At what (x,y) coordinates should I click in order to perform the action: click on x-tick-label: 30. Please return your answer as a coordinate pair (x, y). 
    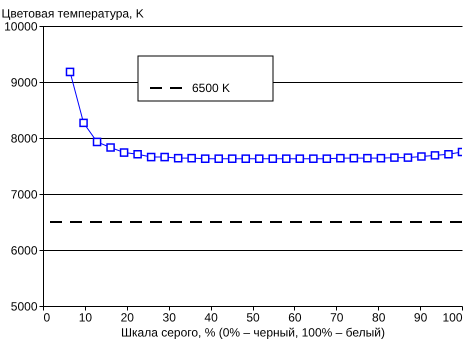
    Looking at the image, I should click on (169, 317).